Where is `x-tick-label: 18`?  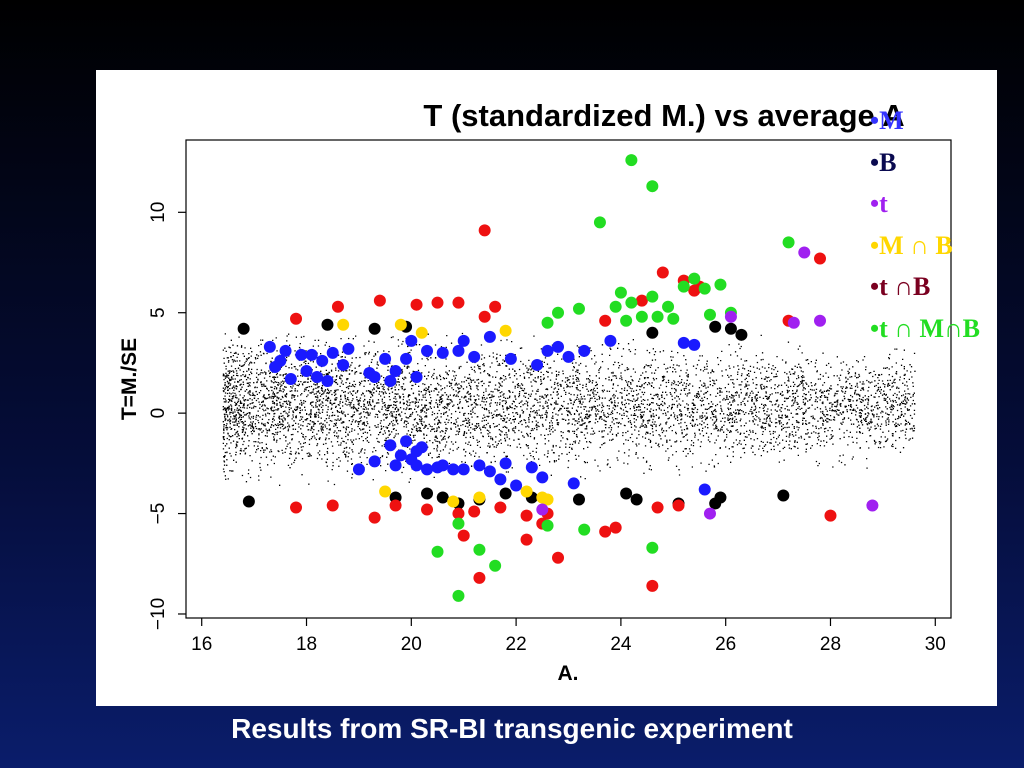 x-tick-label: 18 is located at coordinates (306, 644).